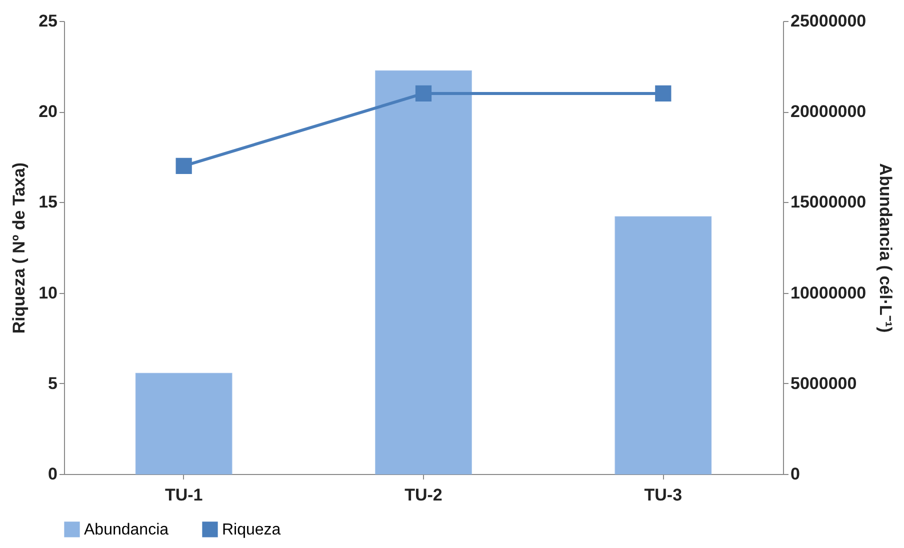 This screenshot has width=904, height=548. I want to click on x-tick-label: TU-2, so click(423, 495).